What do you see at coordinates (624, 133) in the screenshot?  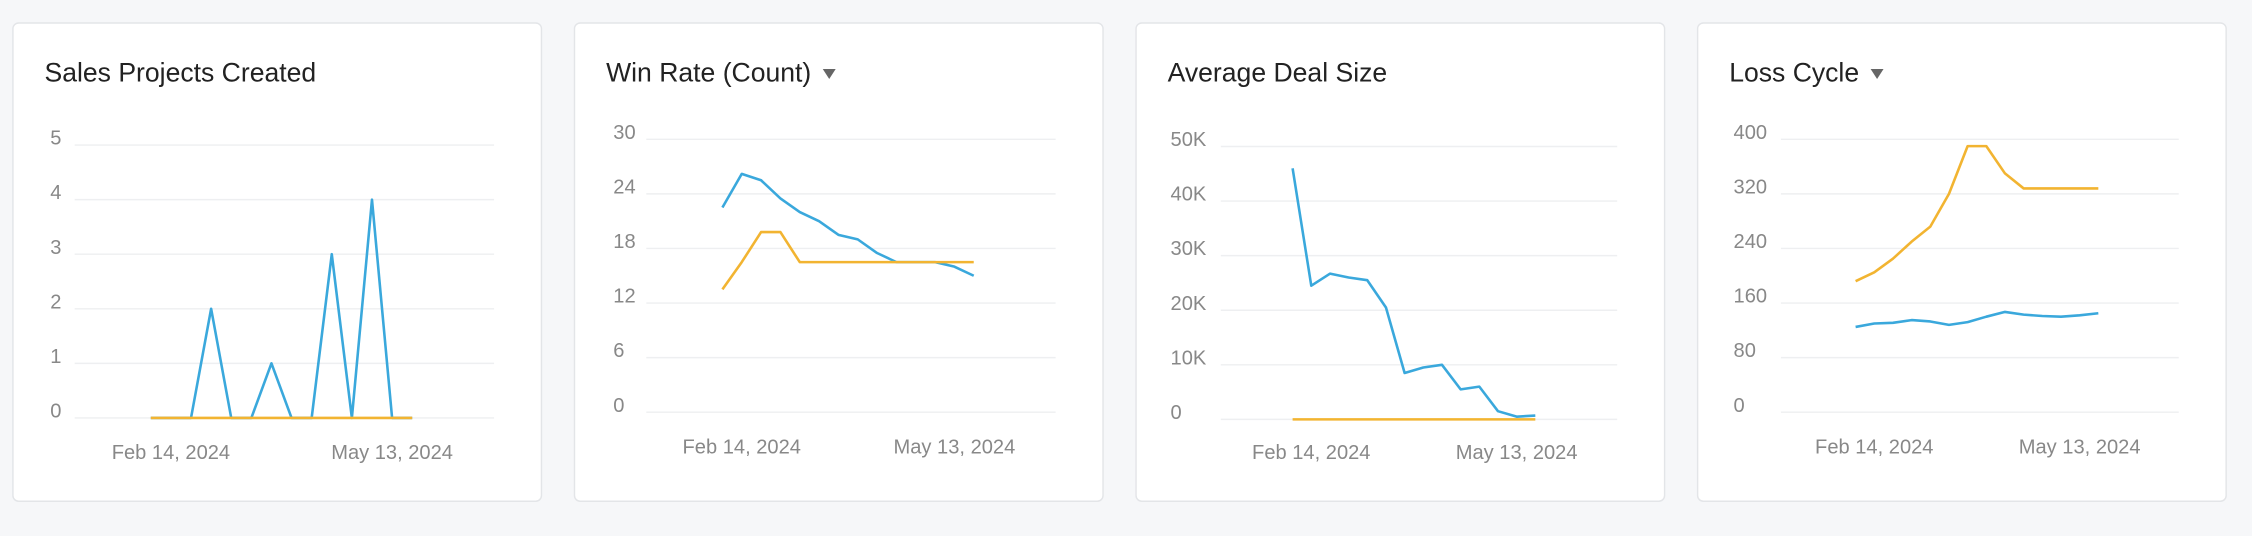 I see `y-tick-label: 30` at bounding box center [624, 133].